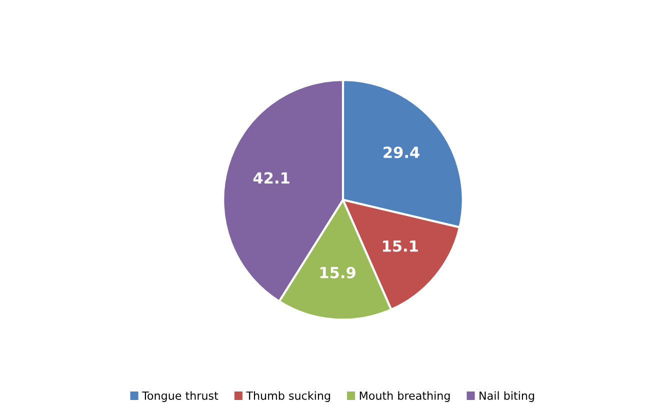 This screenshot has height=412, width=666. I want to click on legend-label: Mouth breathing, so click(405, 396).